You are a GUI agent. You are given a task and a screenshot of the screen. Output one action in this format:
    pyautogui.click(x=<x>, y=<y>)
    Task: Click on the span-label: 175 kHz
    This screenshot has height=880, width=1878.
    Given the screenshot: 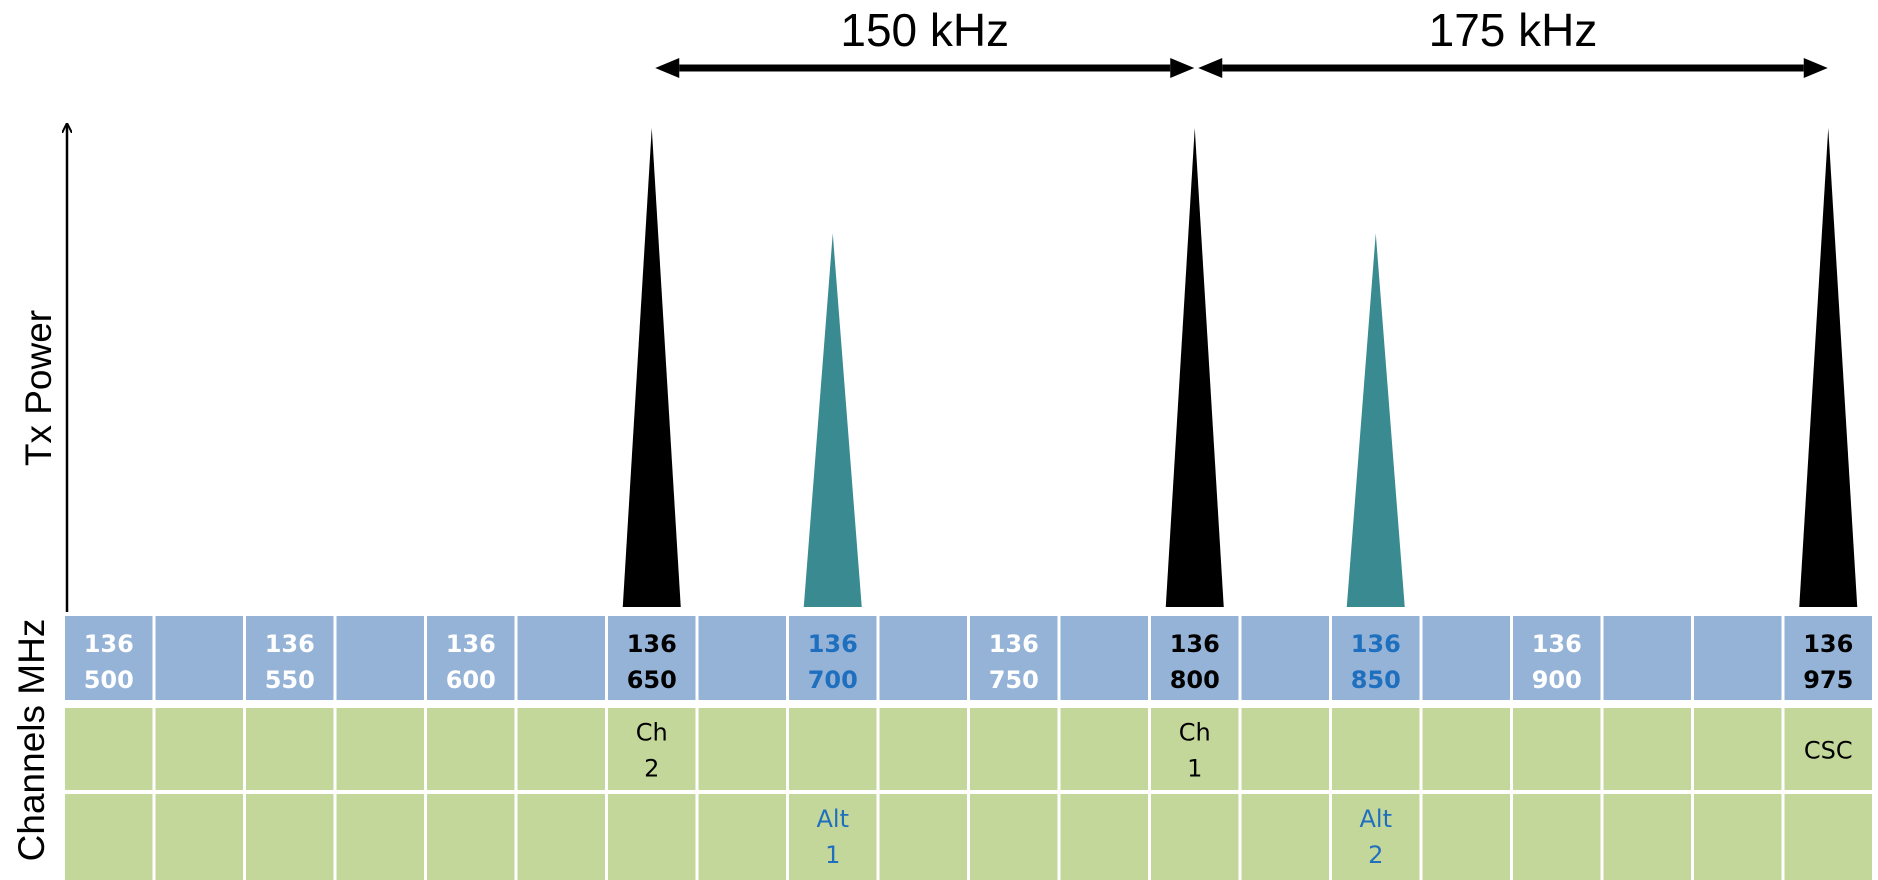 What is the action you would take?
    pyautogui.click(x=1513, y=30)
    